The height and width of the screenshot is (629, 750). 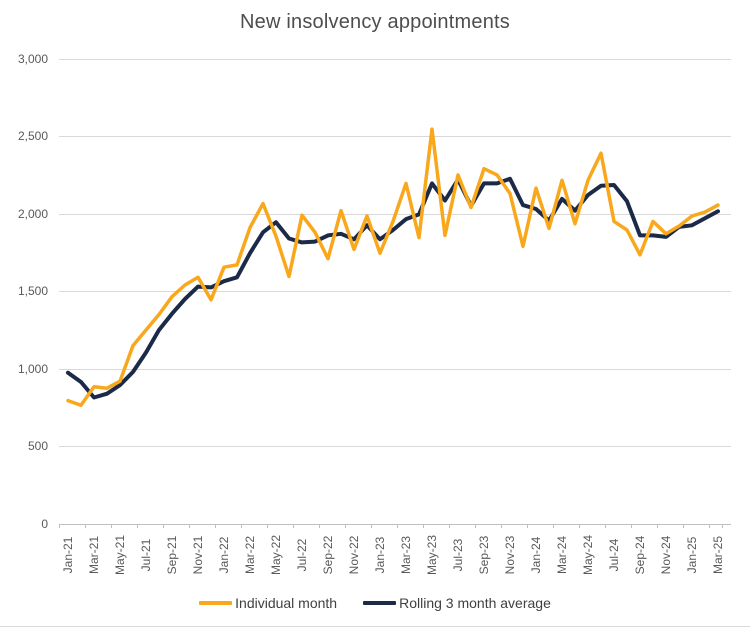 I want to click on legend-label: Rolling 3 month average, so click(x=475, y=603).